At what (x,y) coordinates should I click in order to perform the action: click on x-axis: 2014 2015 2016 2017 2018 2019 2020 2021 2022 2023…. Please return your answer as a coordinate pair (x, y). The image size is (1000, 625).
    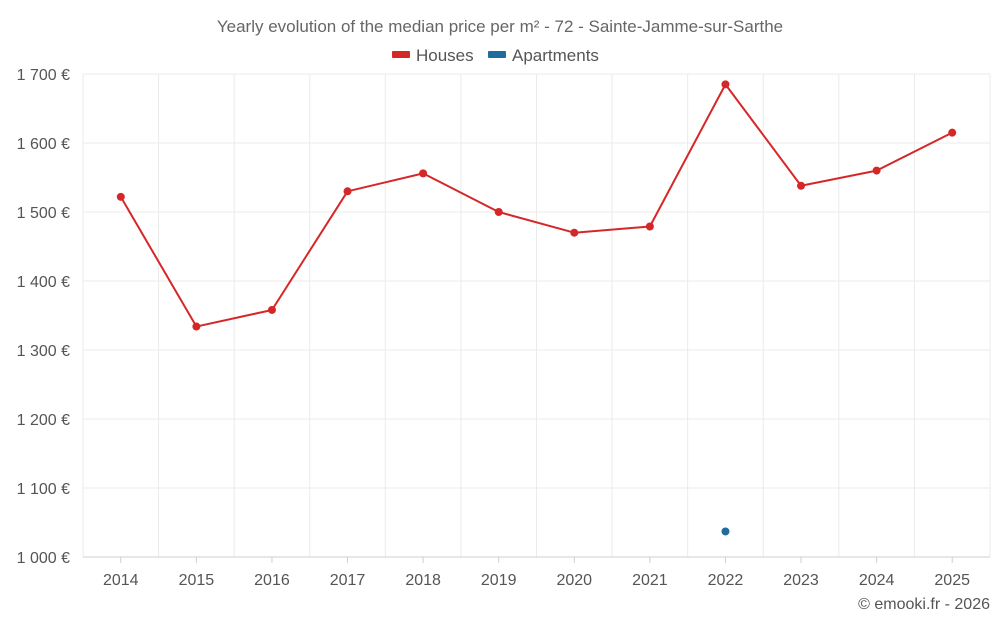
    Looking at the image, I should click on (536, 572).